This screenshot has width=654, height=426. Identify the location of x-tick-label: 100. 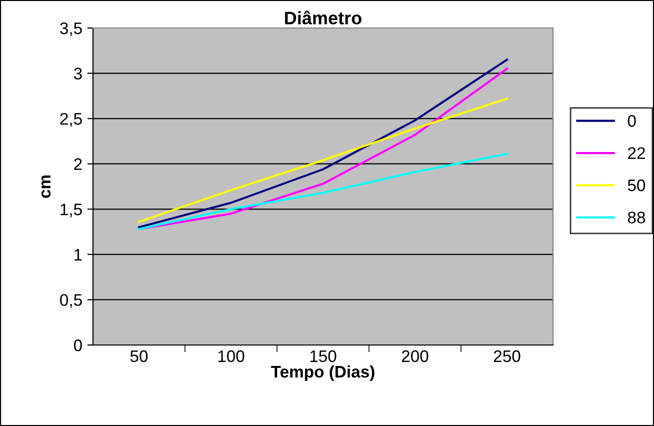
(231, 356).